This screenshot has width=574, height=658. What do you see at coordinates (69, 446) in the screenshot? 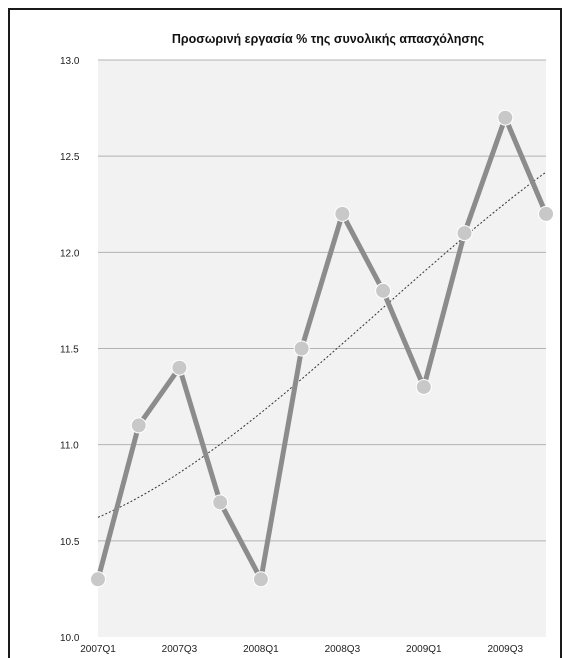
I see `y-tick-label: 11.0` at bounding box center [69, 446].